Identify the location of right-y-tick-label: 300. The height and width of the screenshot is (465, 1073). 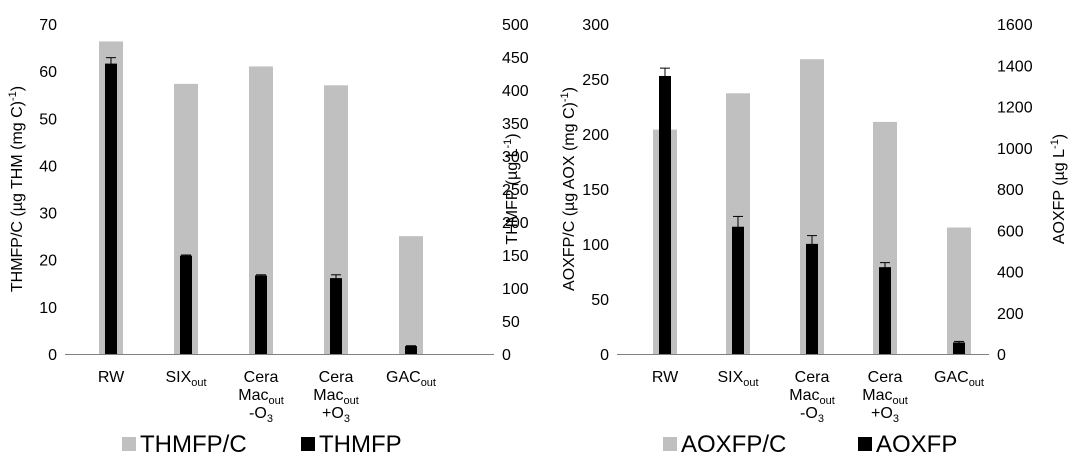
(515, 157).